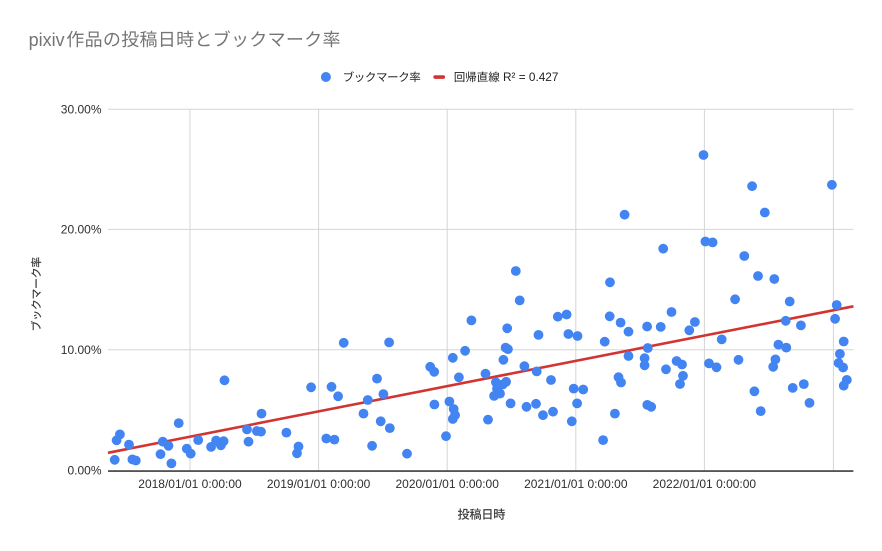 This screenshot has width=882, height=551. What do you see at coordinates (576, 484) in the screenshot?
I see `svg-text: 2021/01/01 0:00:00` at bounding box center [576, 484].